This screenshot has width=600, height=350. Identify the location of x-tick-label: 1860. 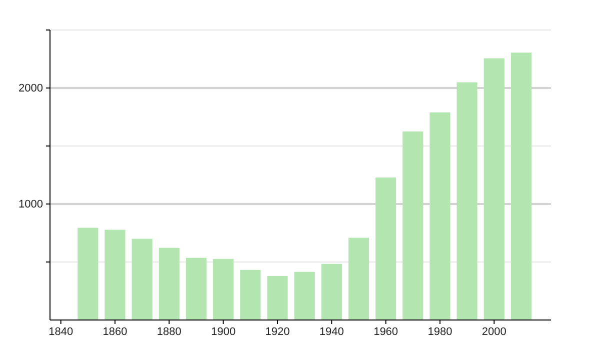
(115, 332).